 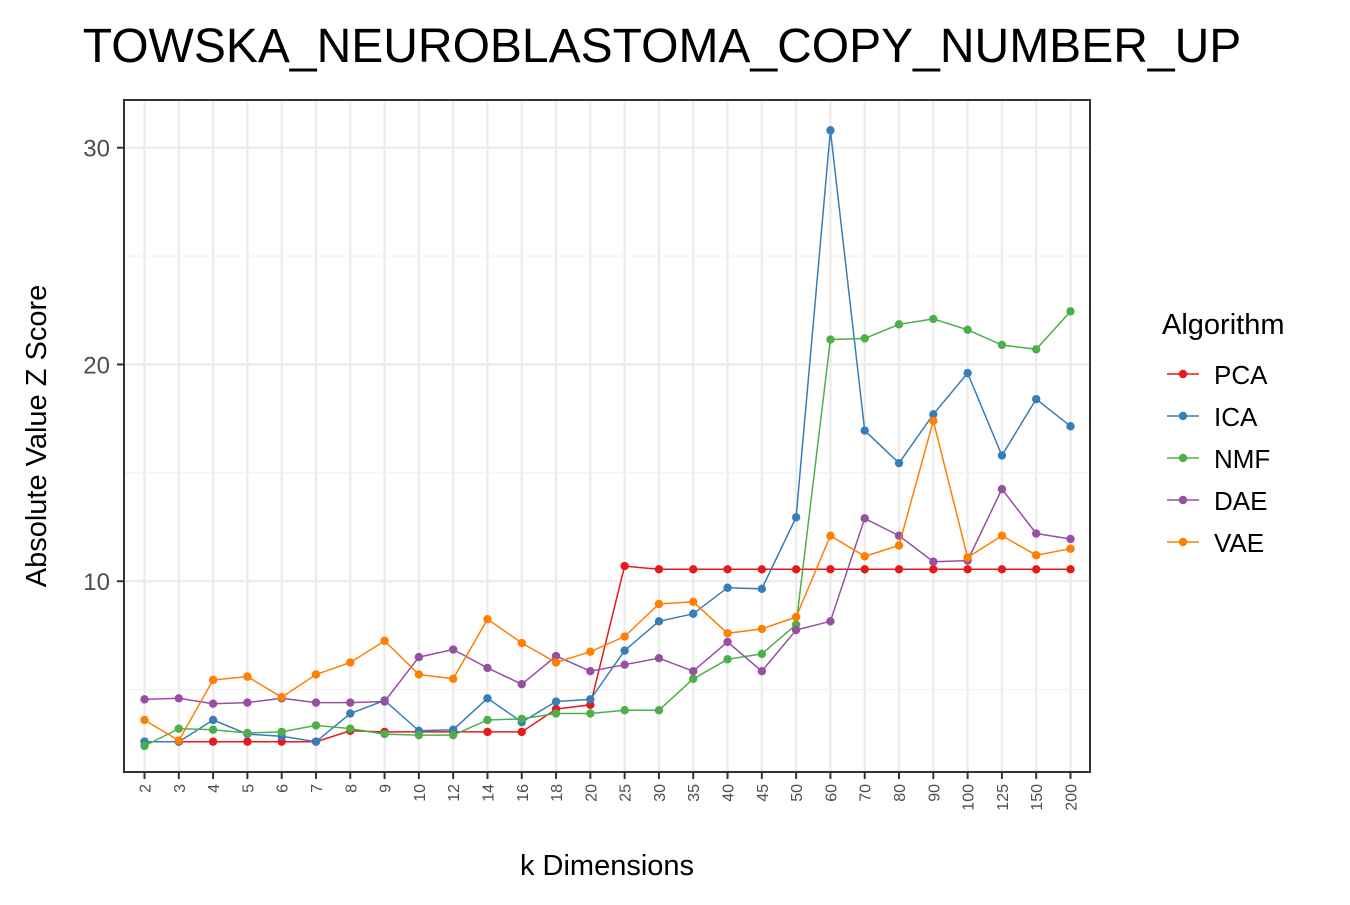 I want to click on x-tick-label: 9, so click(x=386, y=788).